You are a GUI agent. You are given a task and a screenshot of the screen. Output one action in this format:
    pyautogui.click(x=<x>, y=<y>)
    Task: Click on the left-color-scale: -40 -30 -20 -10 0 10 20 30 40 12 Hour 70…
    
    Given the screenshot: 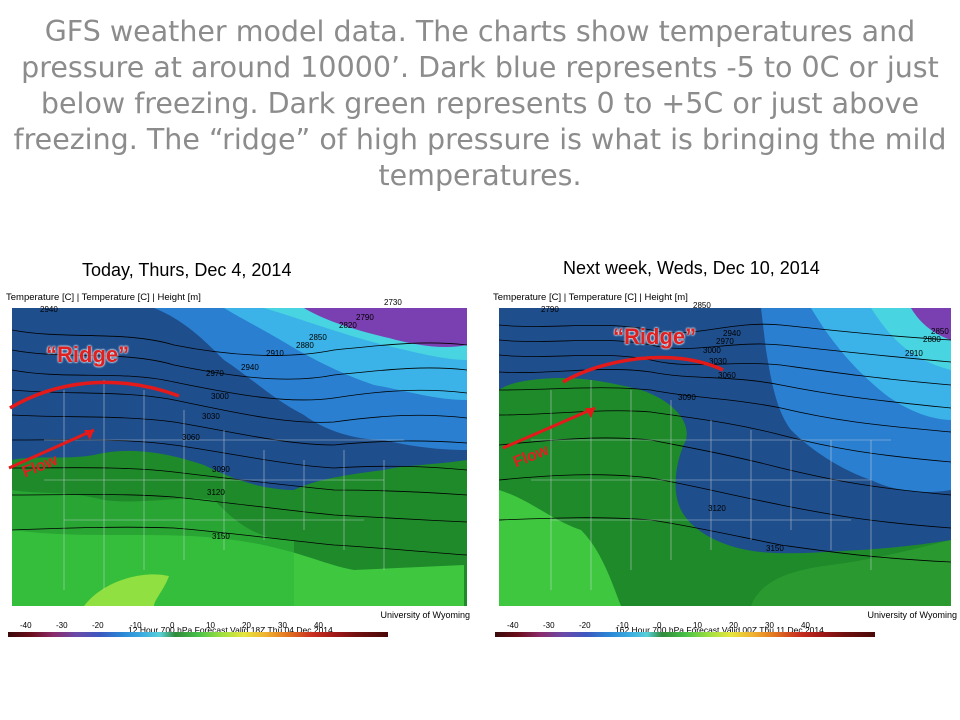 What is the action you would take?
    pyautogui.click(x=198, y=630)
    